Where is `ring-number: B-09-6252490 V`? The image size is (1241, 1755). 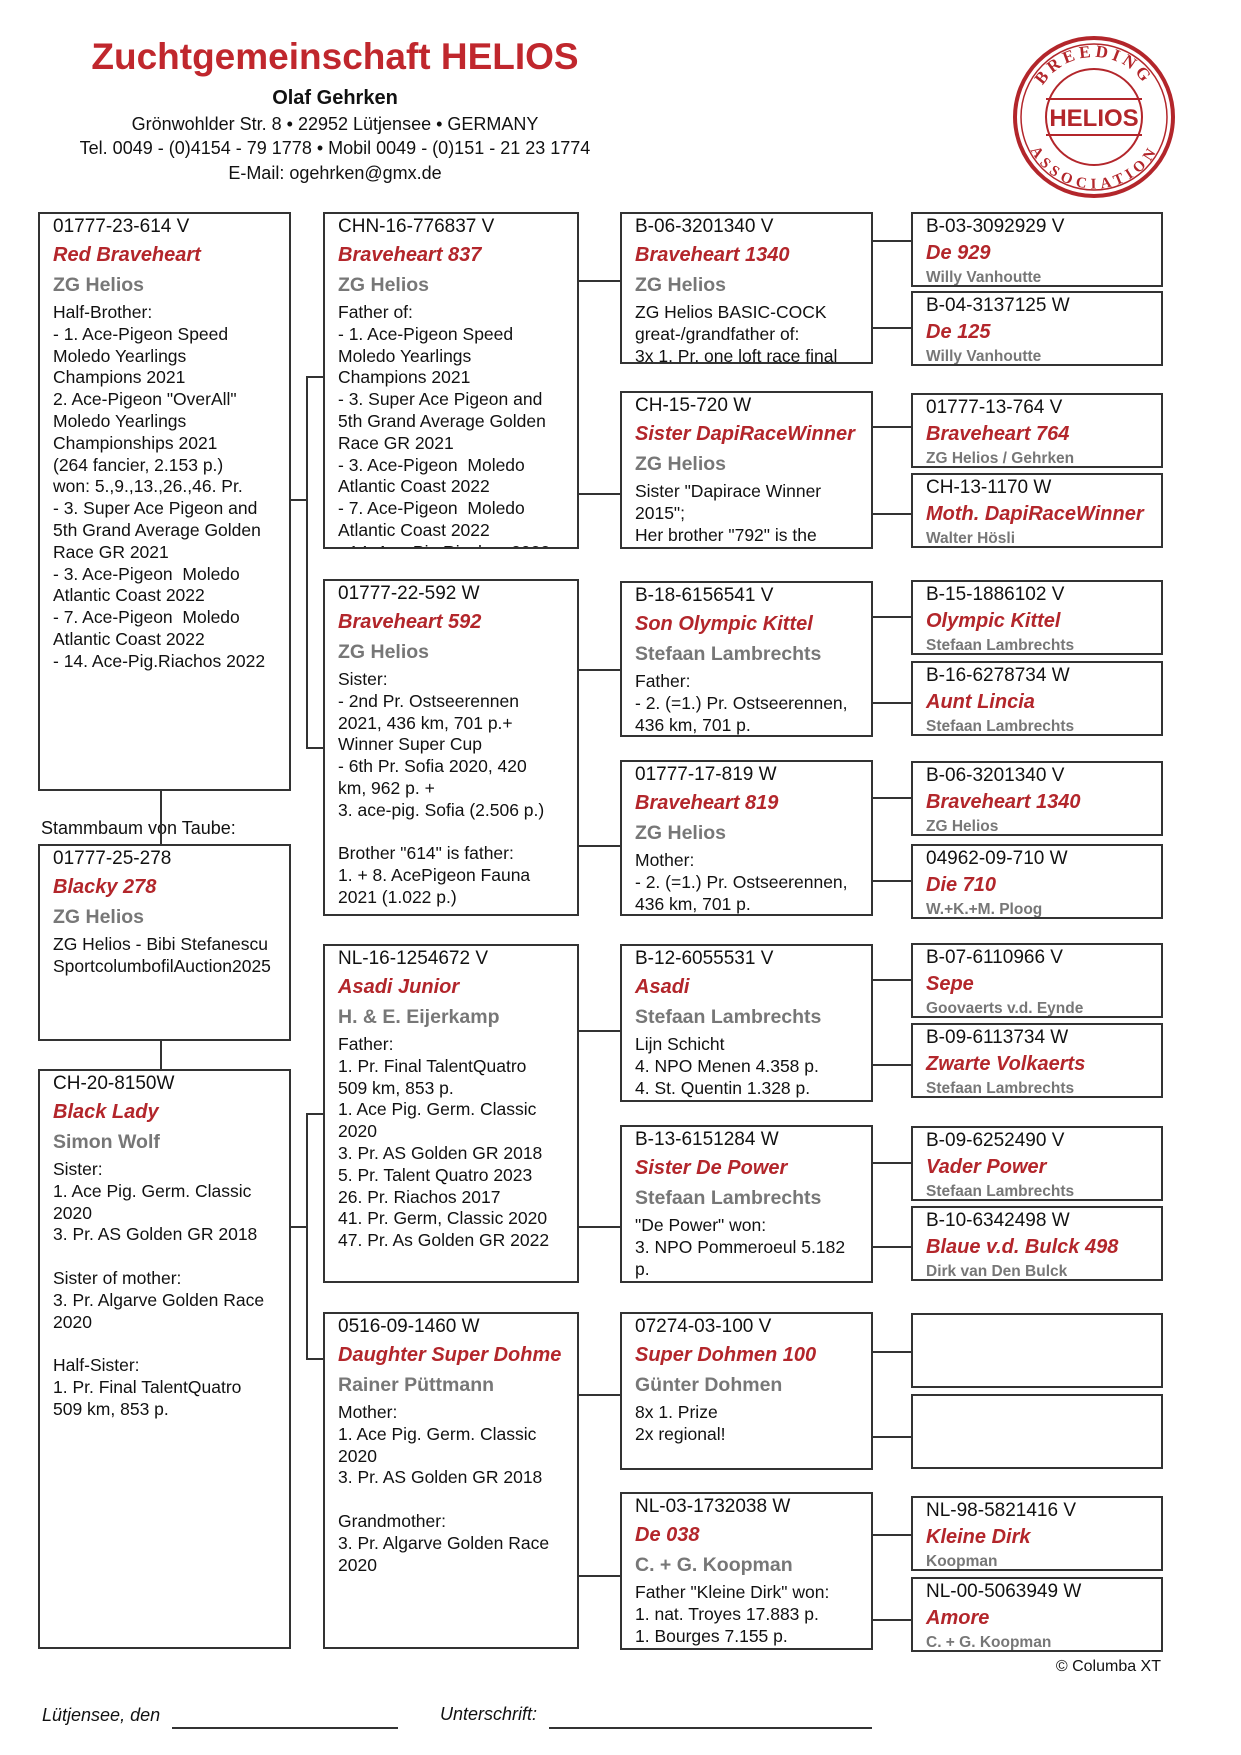
ring-number: B-09-6252490 V is located at coordinates (995, 1140).